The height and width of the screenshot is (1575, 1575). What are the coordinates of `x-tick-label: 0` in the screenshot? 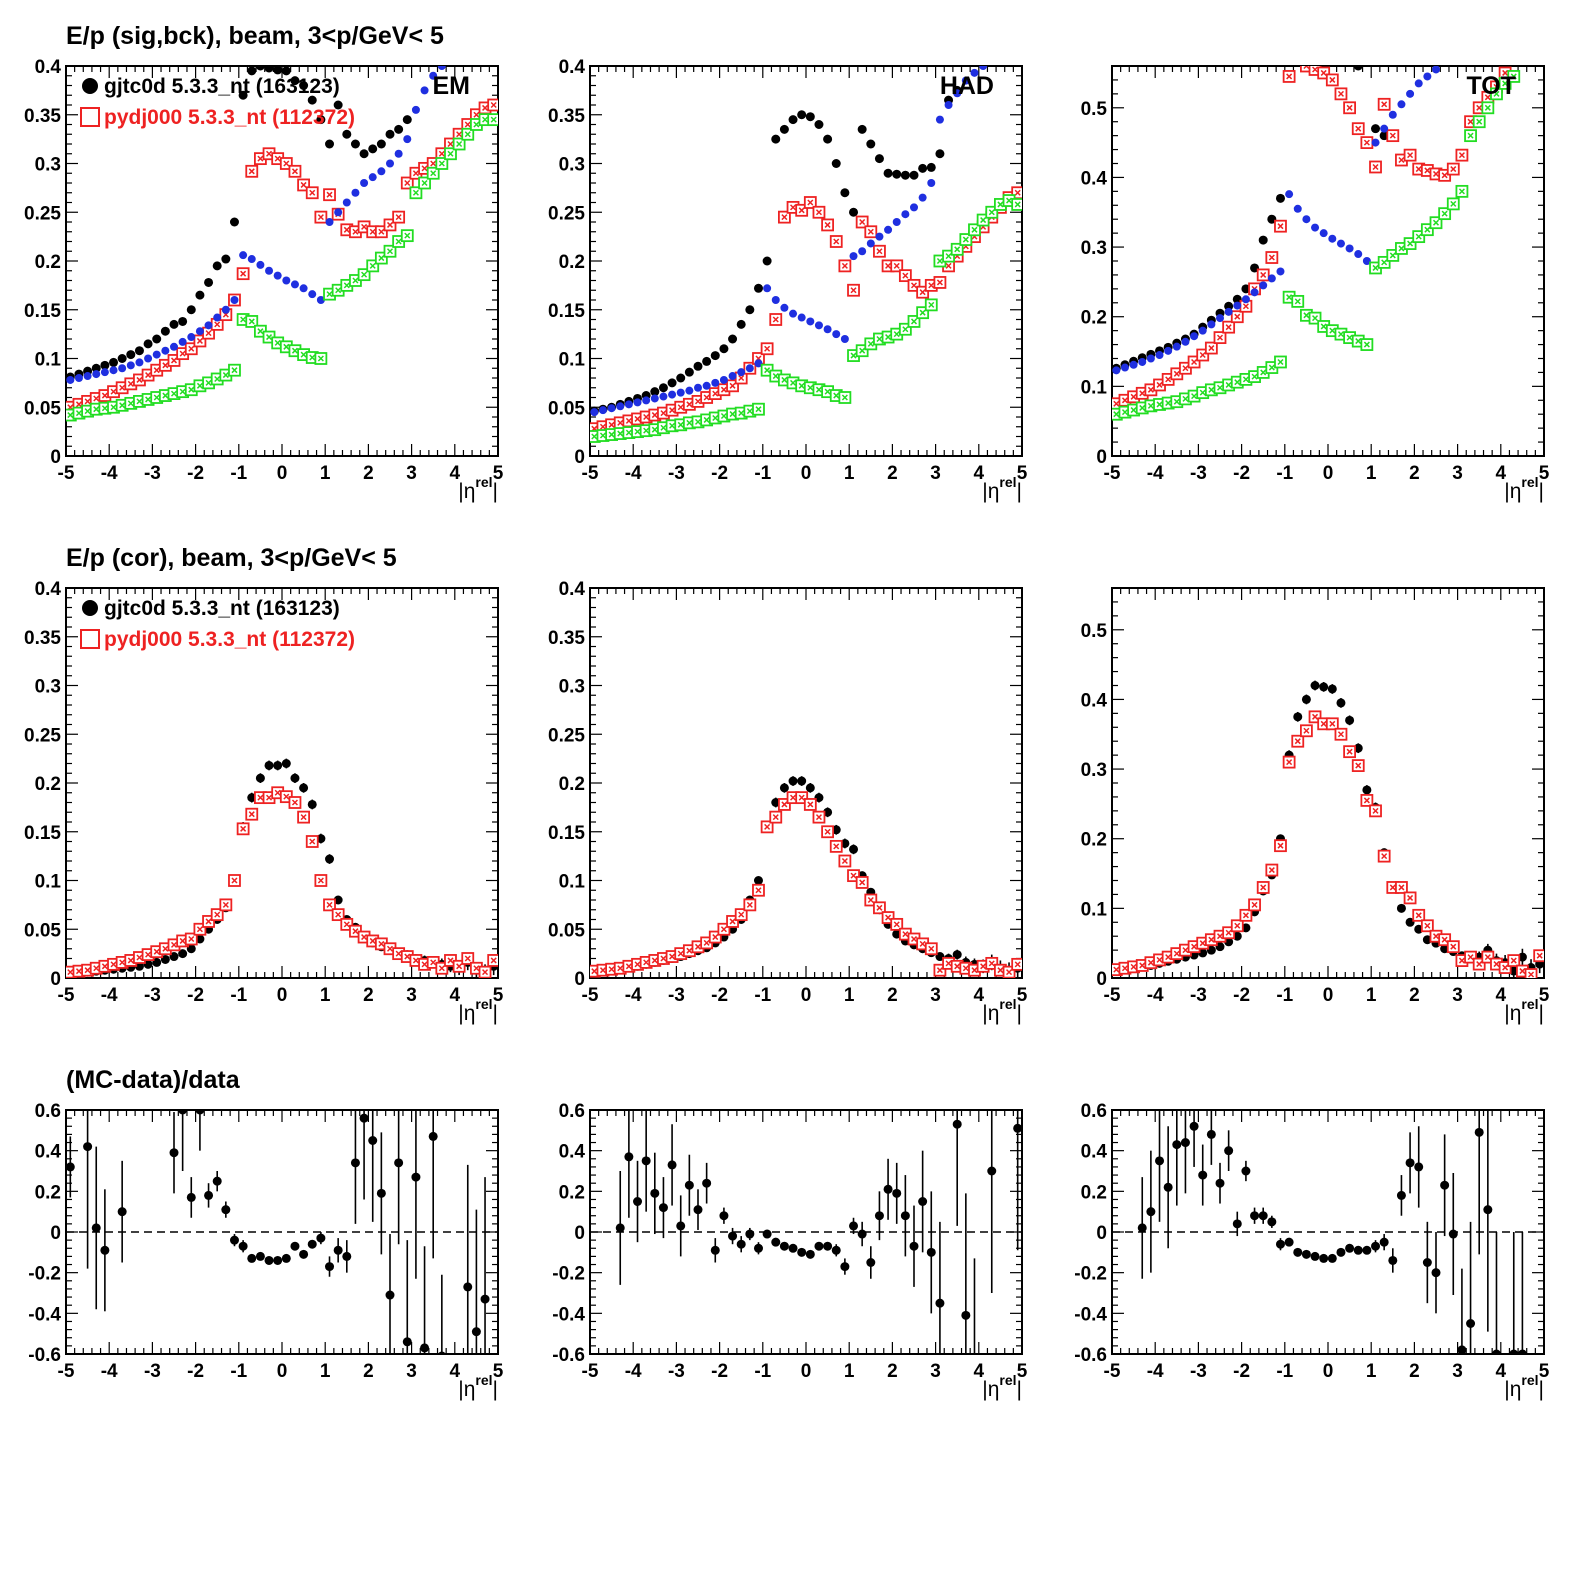 It's located at (806, 1371).